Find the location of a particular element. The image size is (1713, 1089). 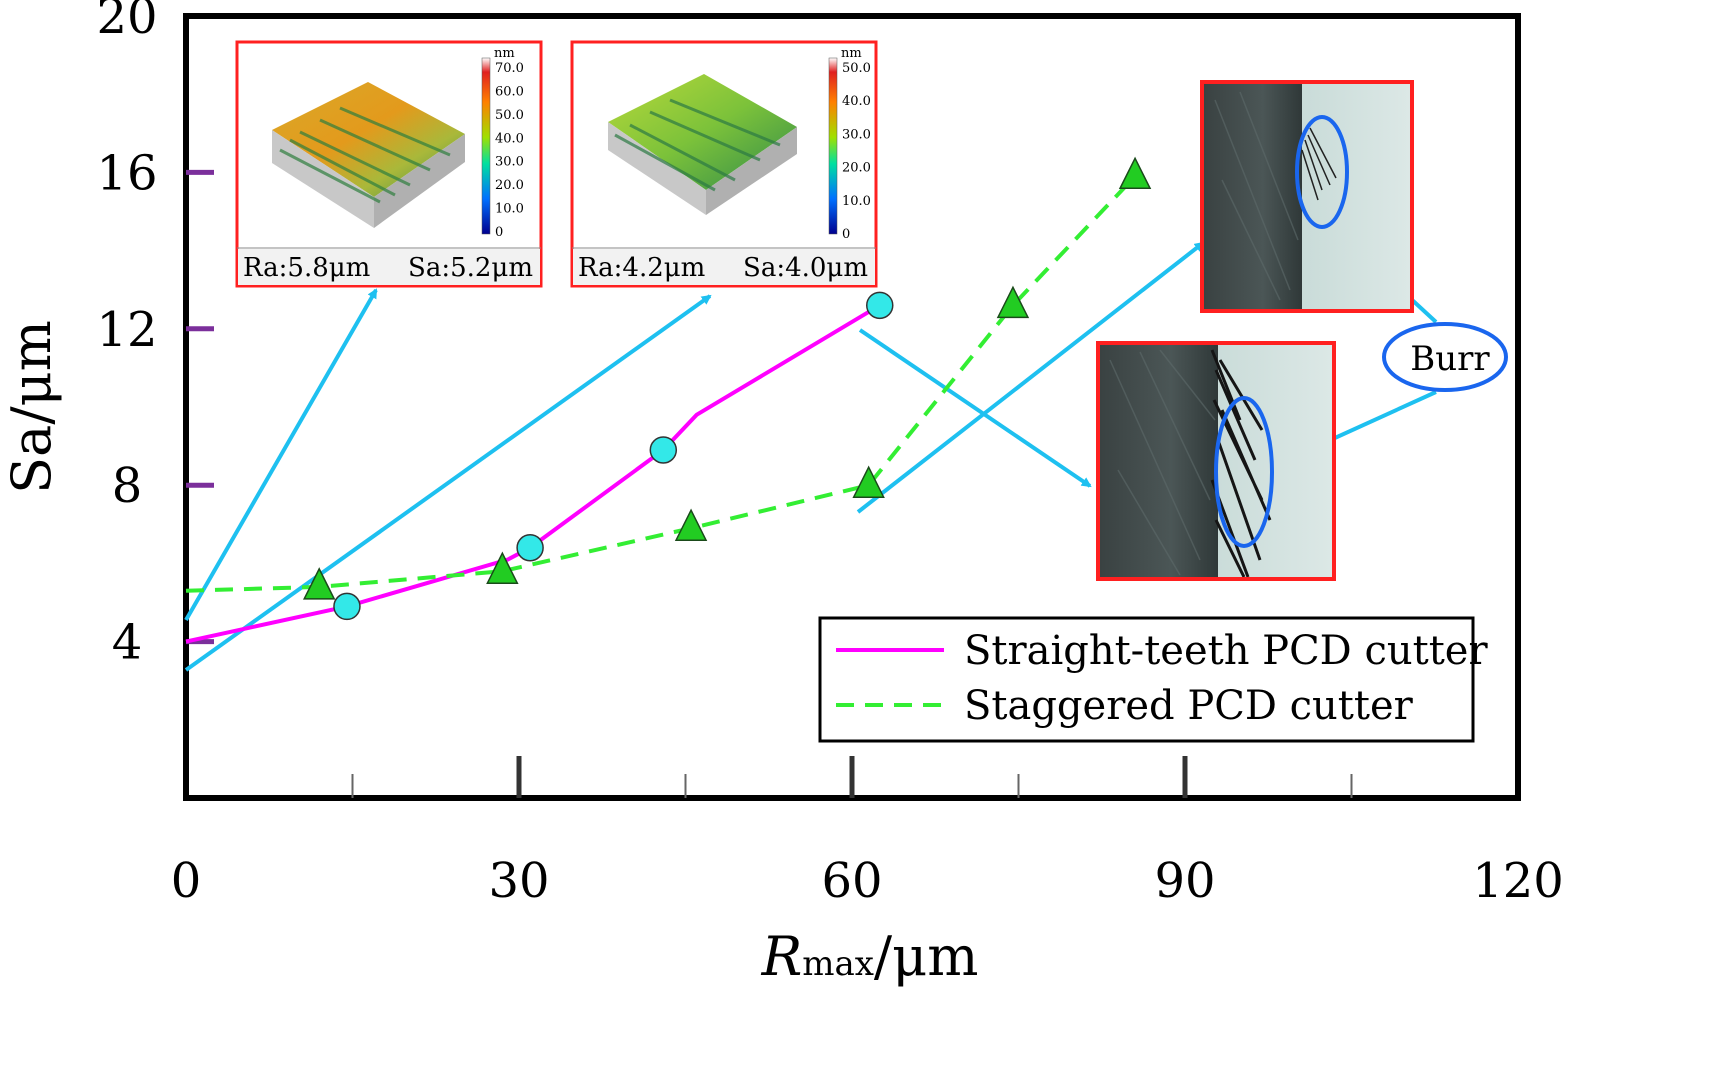

colorbar-tick-label: 60.0 is located at coordinates (509, 91).